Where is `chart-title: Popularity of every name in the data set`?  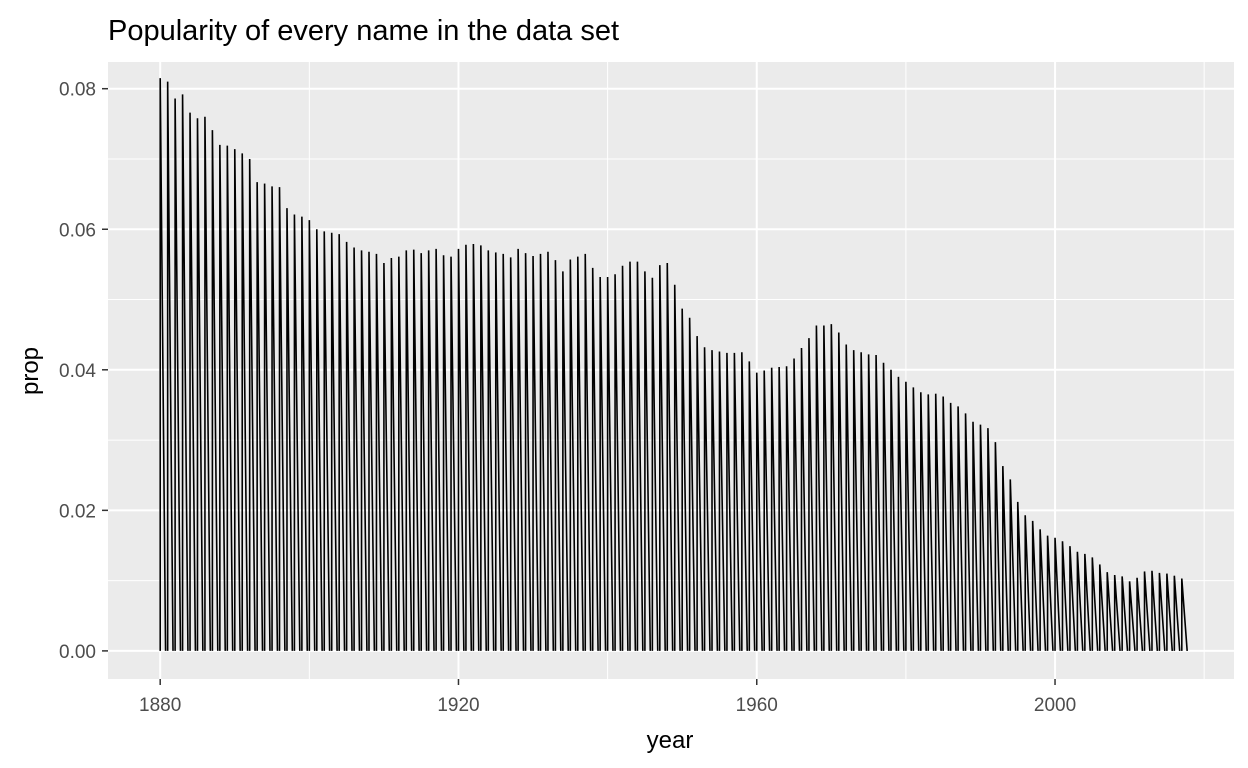
chart-title: Popularity of every name in the data set is located at coordinates (363, 31).